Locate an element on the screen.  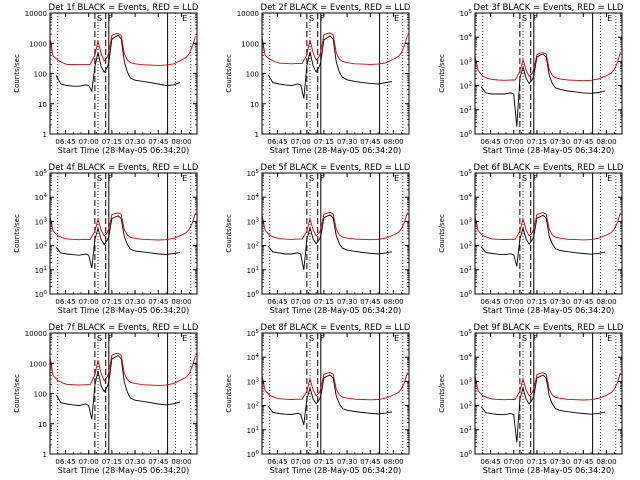
panel-title: Det 8f BLACK = Events, RED = LLD is located at coordinates (336, 328).